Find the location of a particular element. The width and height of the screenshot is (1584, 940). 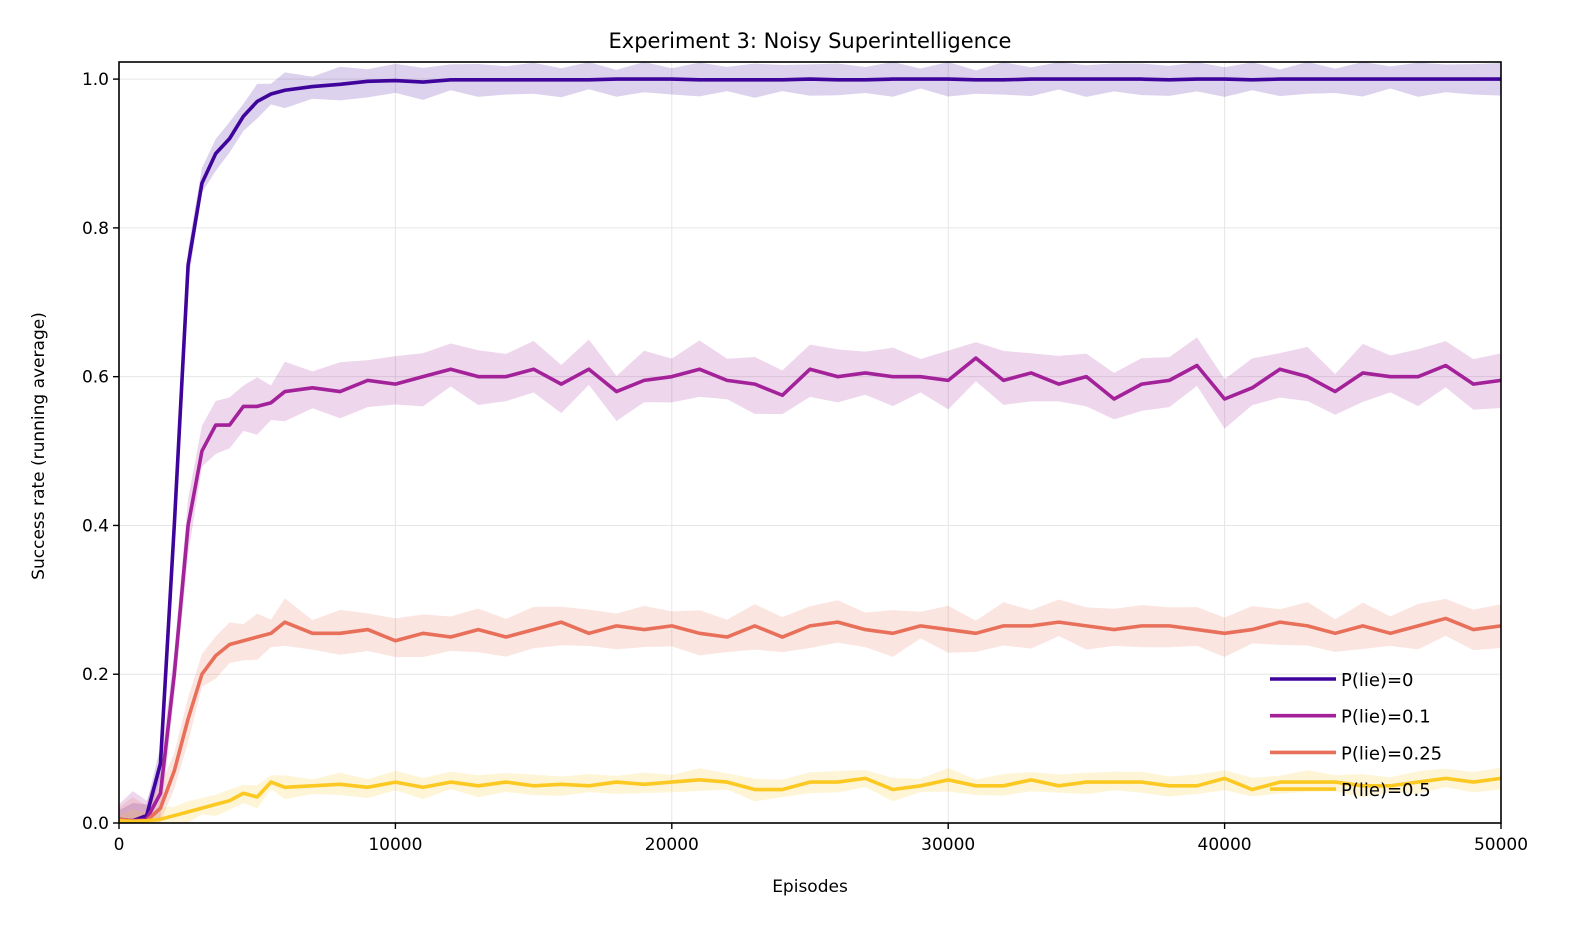

y-tick-label: 0.4 is located at coordinates (95, 526).